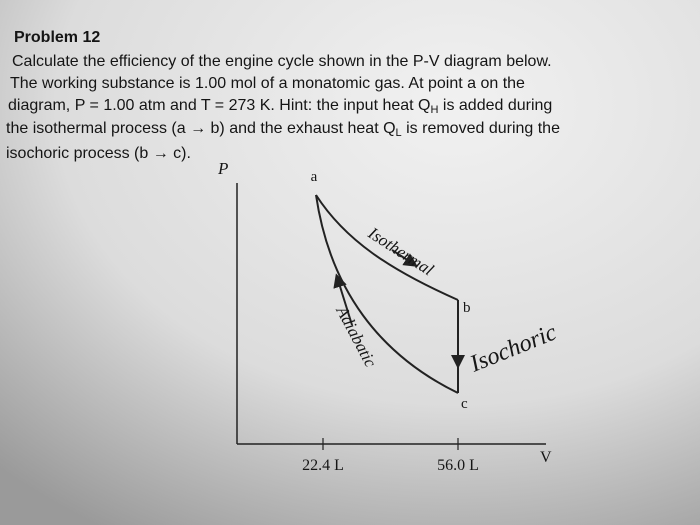 This screenshot has height=525, width=700. I want to click on subscript: L, so click(399, 133).